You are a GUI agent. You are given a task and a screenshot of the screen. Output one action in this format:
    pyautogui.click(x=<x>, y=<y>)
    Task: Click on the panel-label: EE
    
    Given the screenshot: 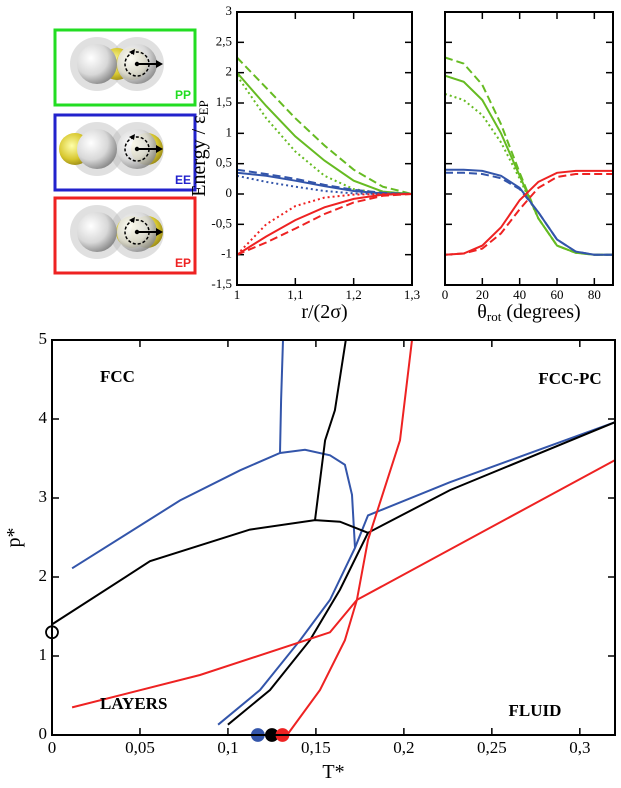 What is the action you would take?
    pyautogui.click(x=183, y=180)
    